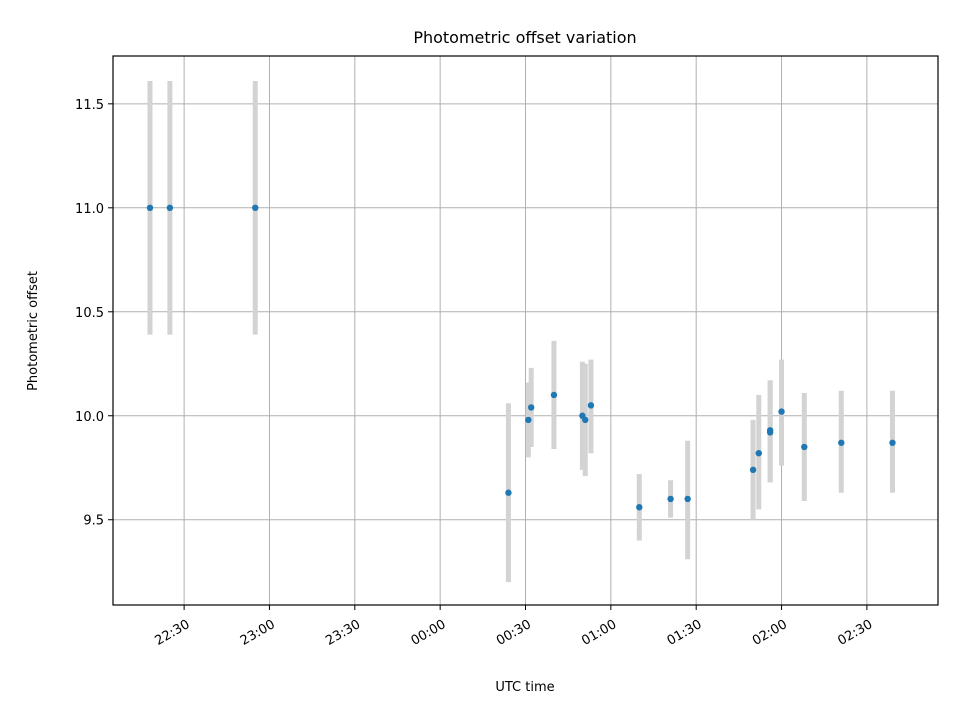 This screenshot has width=960, height=720. Describe the element at coordinates (685, 633) in the screenshot. I see `x-tick-label: 01:30` at that location.